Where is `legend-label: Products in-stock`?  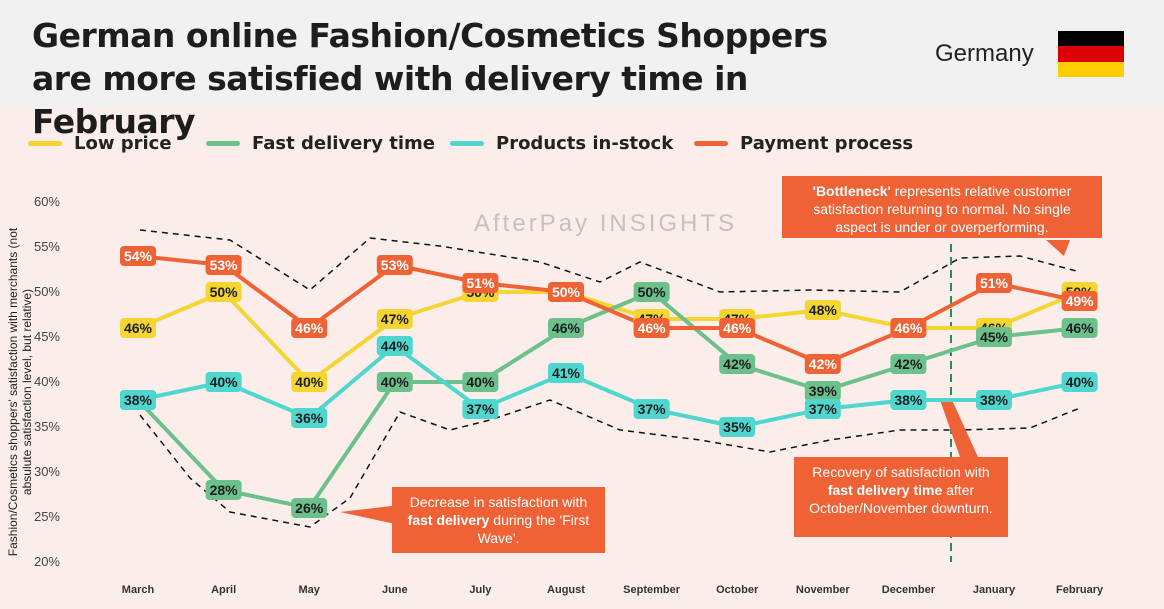 legend-label: Products in-stock is located at coordinates (585, 143).